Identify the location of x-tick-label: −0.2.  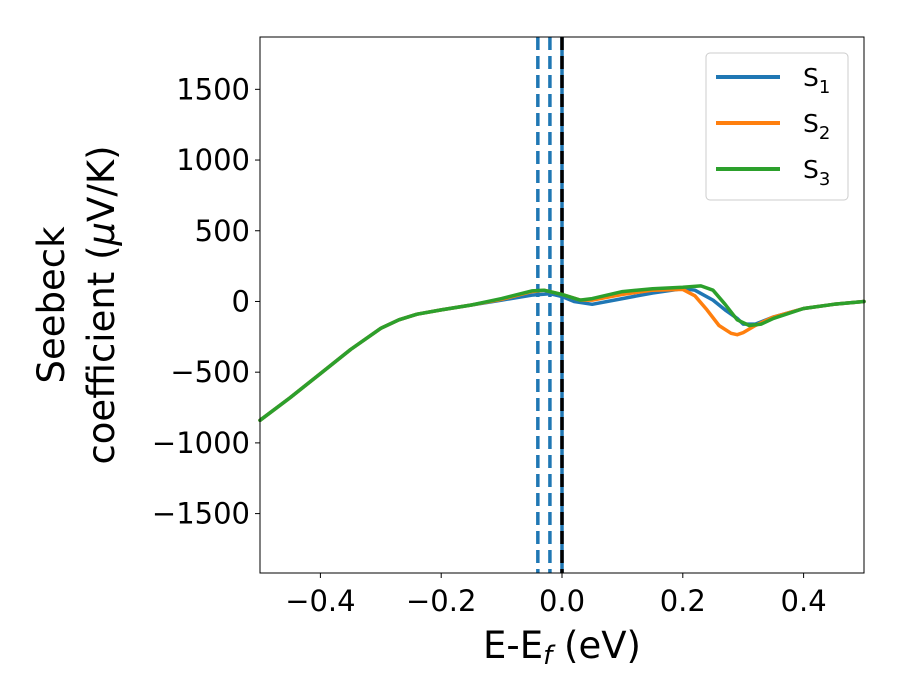
(441, 601).